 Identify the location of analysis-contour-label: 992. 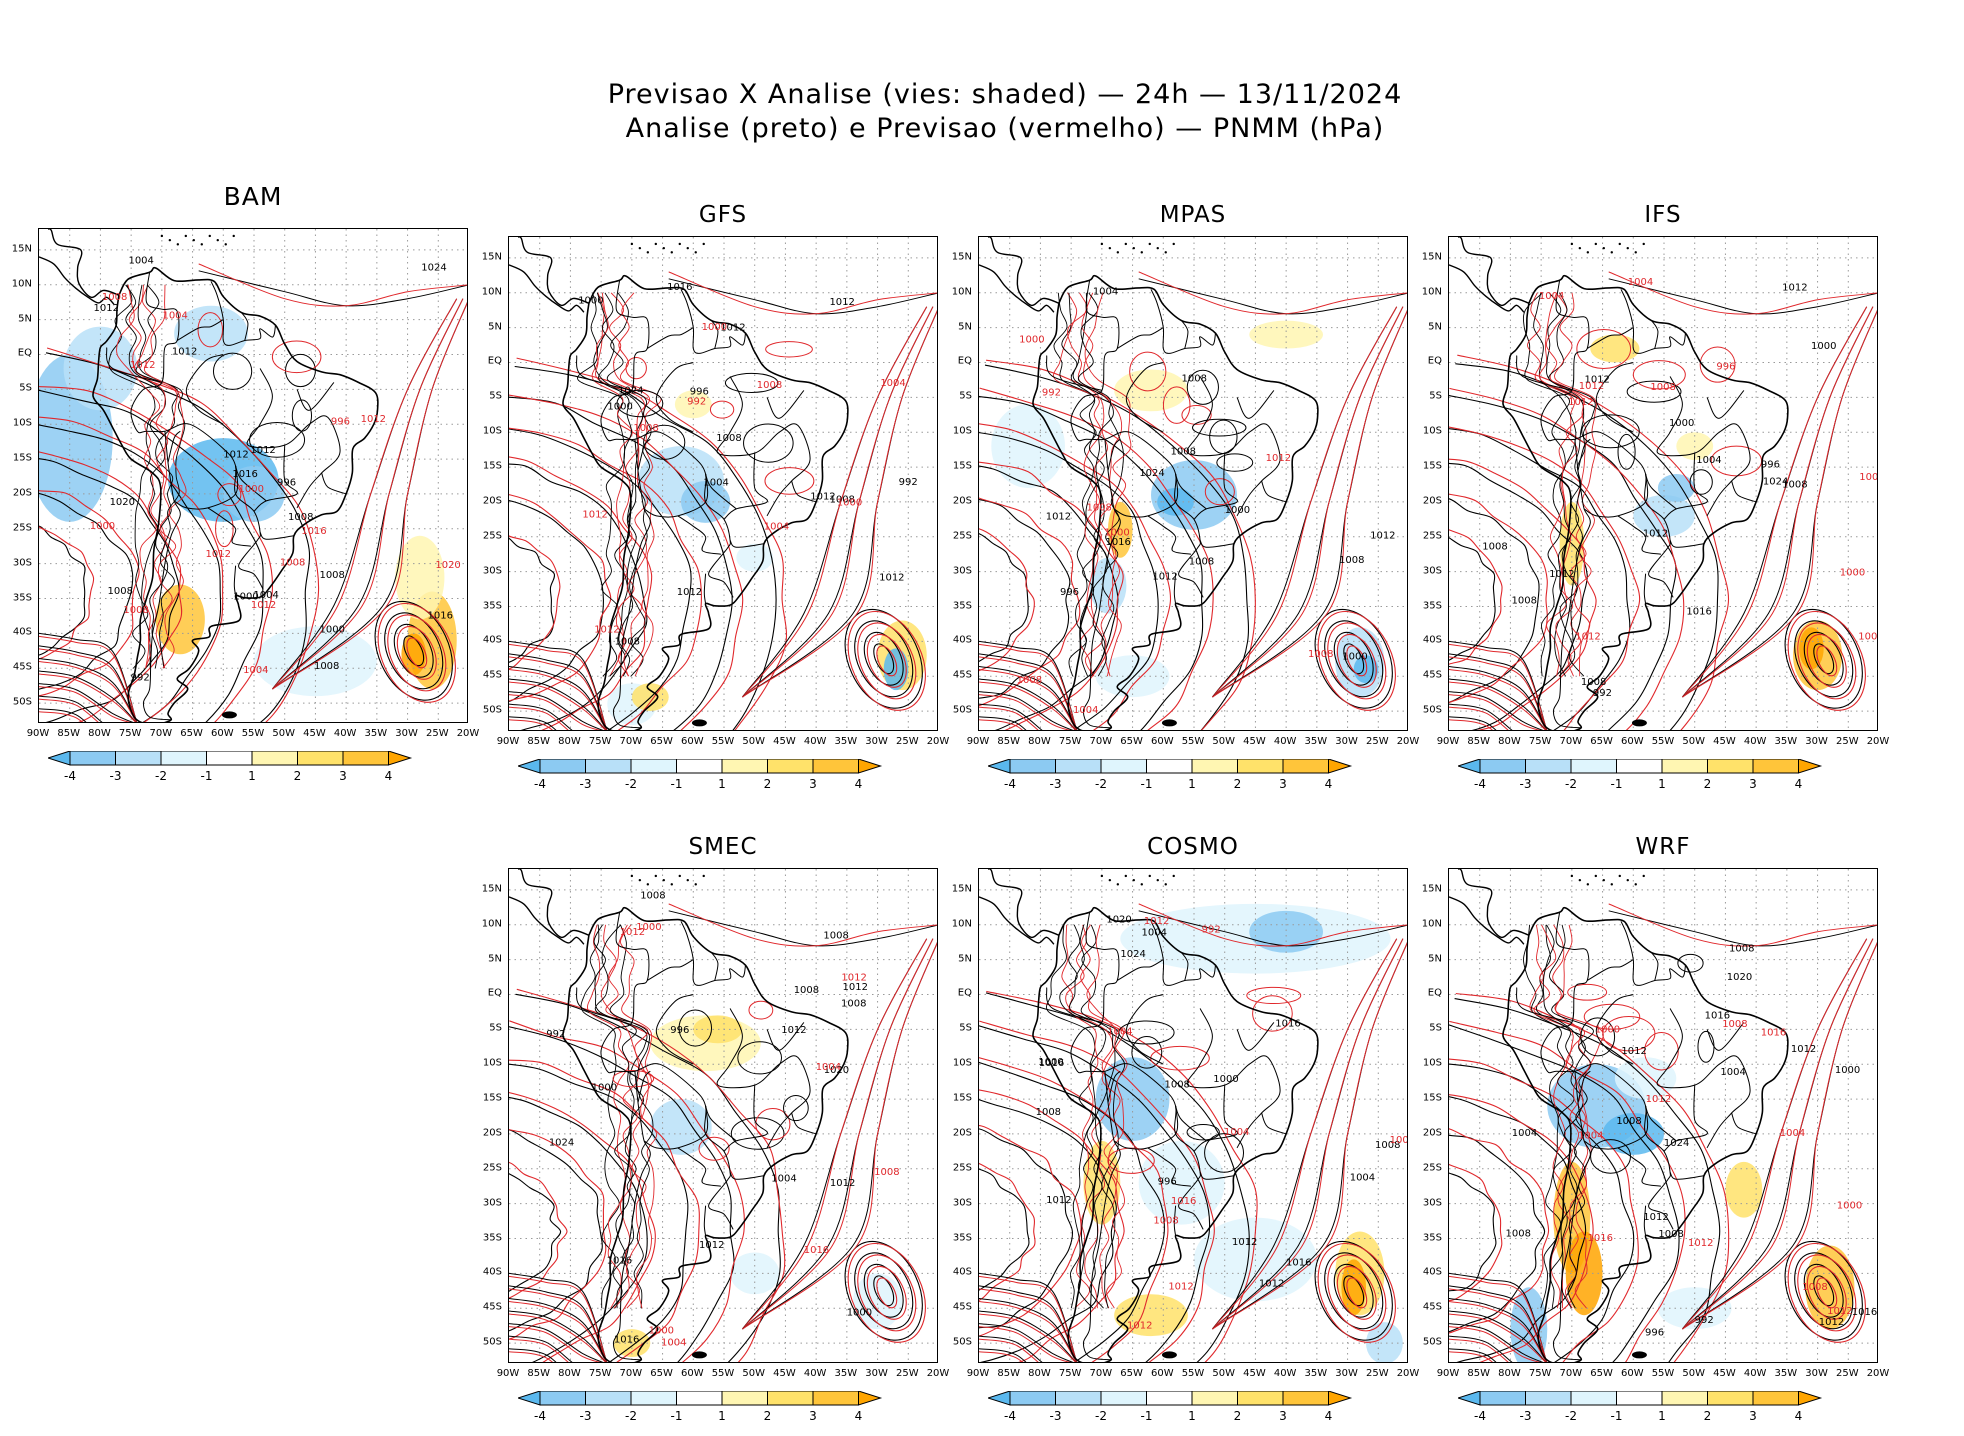
(140, 678).